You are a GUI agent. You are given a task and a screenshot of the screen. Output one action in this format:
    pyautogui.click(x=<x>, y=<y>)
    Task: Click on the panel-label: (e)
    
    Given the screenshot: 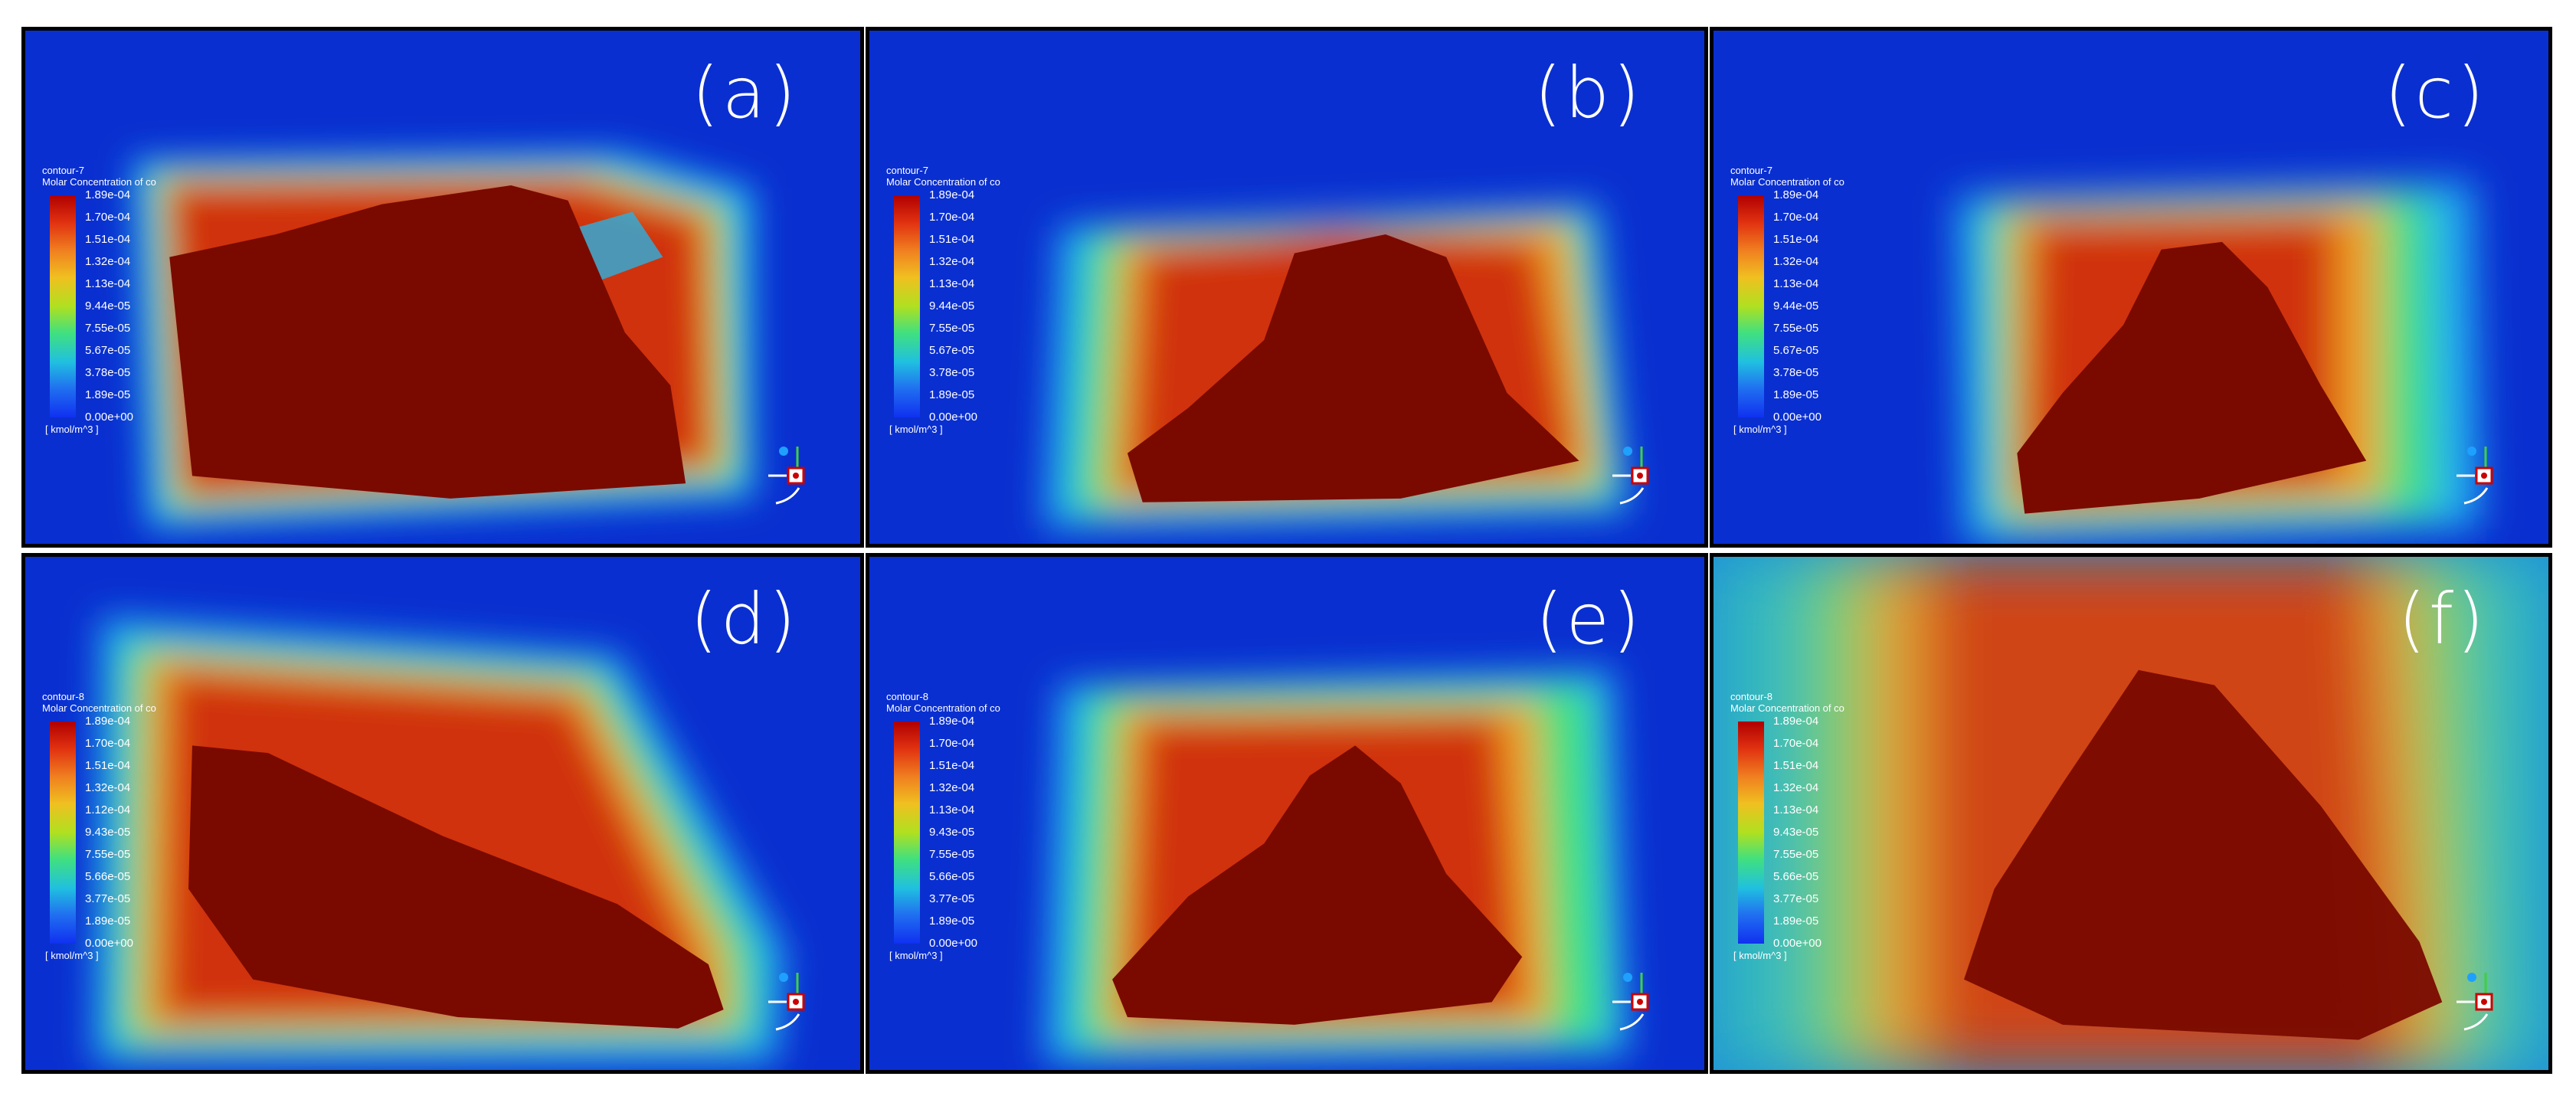 What is the action you would take?
    pyautogui.click(x=1589, y=619)
    